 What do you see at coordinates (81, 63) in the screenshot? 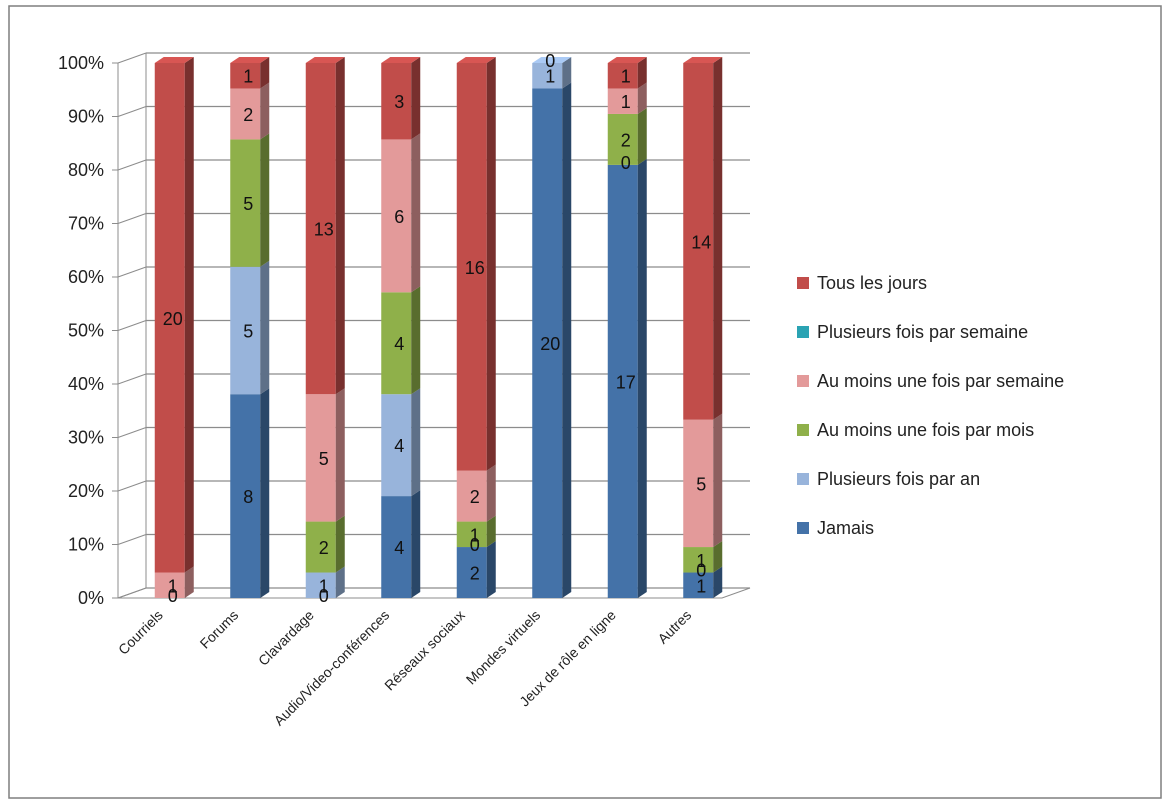
I see `y-tick-label: 100%` at bounding box center [81, 63].